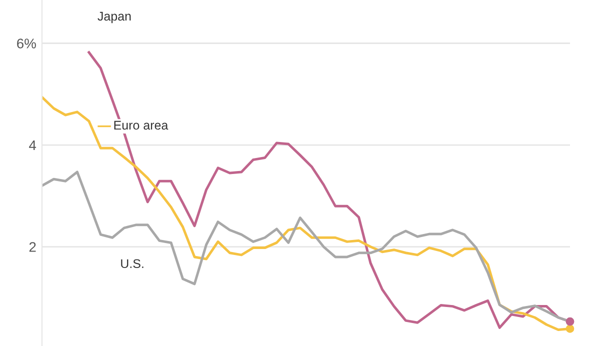  What do you see at coordinates (114, 18) in the screenshot?
I see `text: Japan` at bounding box center [114, 18].